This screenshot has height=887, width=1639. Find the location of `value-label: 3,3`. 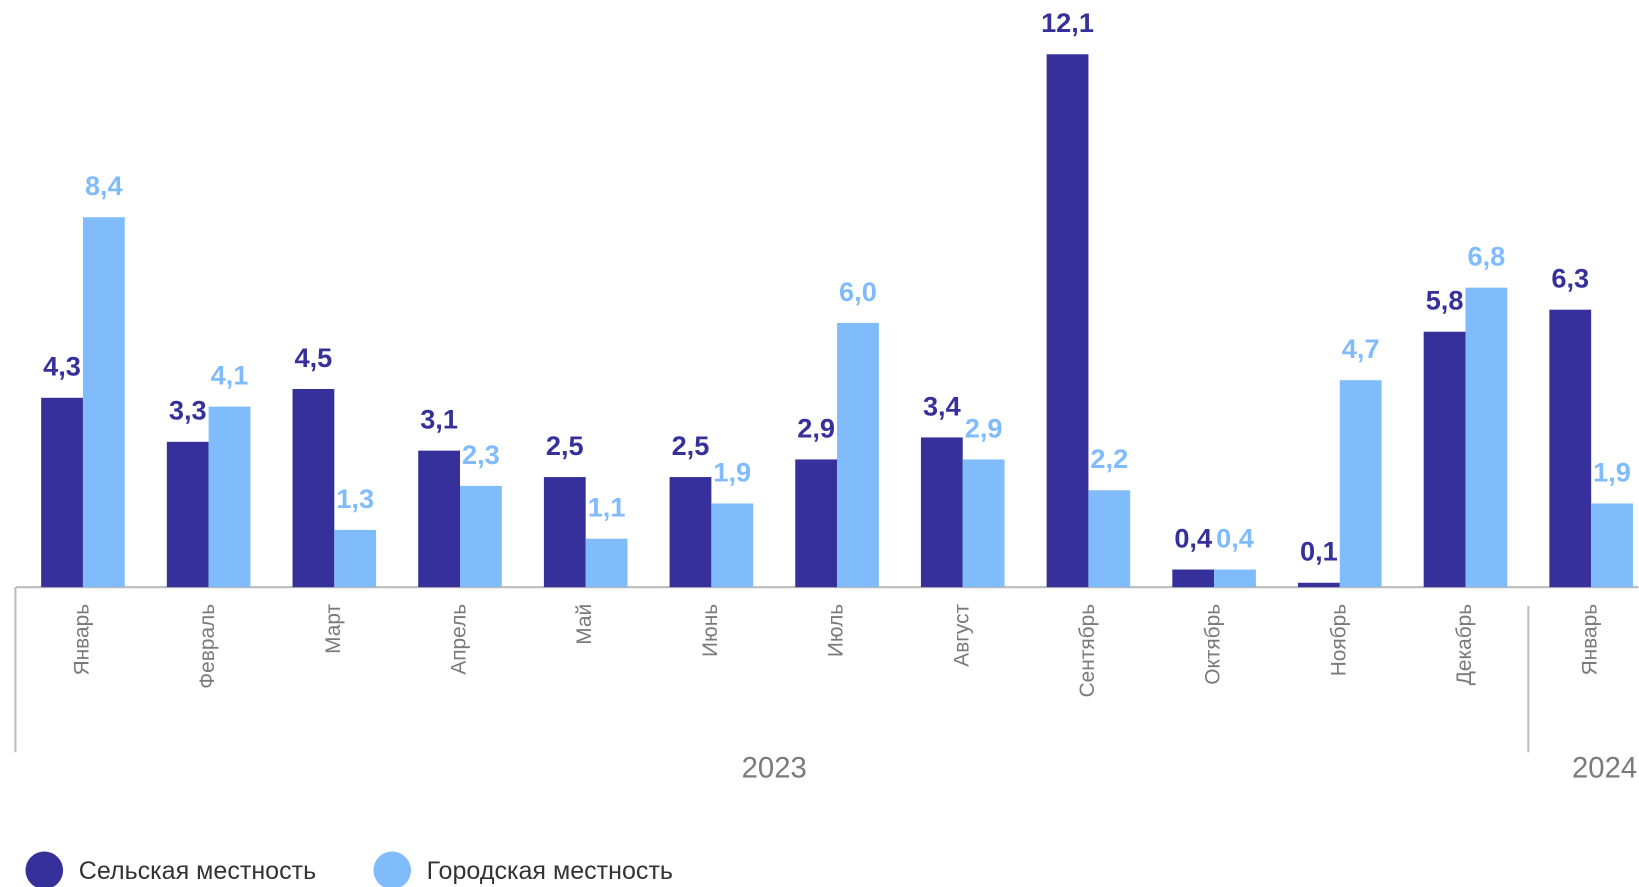

value-label: 3,3 is located at coordinates (188, 410).